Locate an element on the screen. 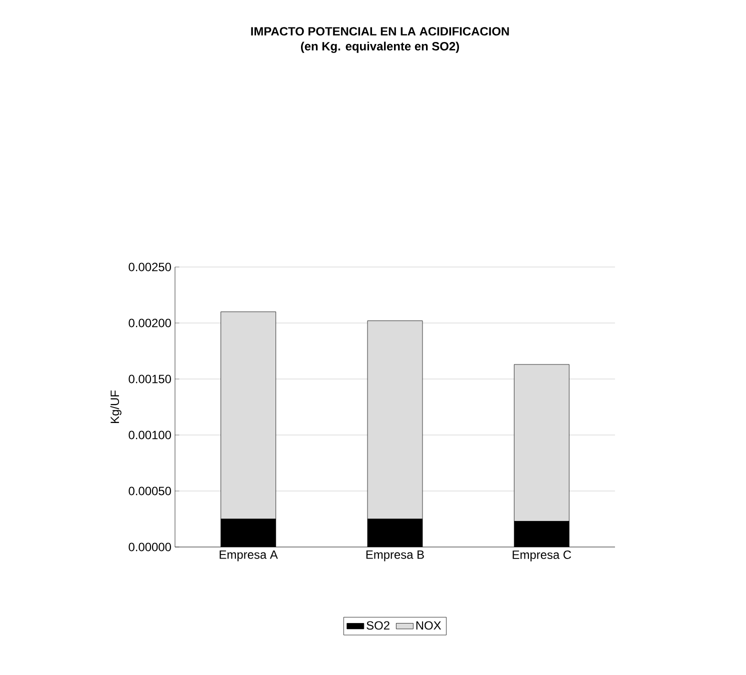 This screenshot has height=675, width=746. y-axis-title: Kg/UF is located at coordinates (116, 406).